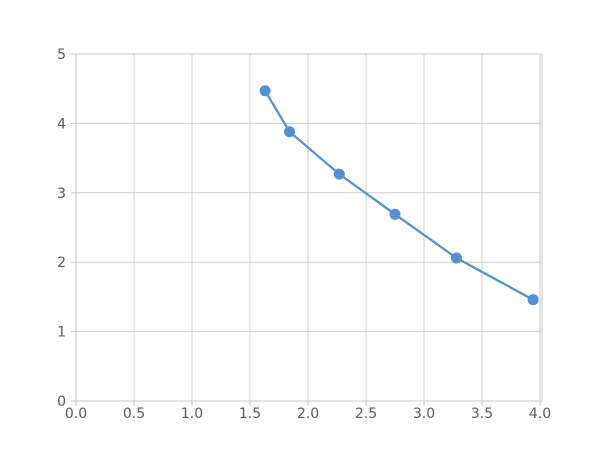 This screenshot has height=450, width=600. Describe the element at coordinates (308, 414) in the screenshot. I see `x-tick-label: 2.0` at that location.